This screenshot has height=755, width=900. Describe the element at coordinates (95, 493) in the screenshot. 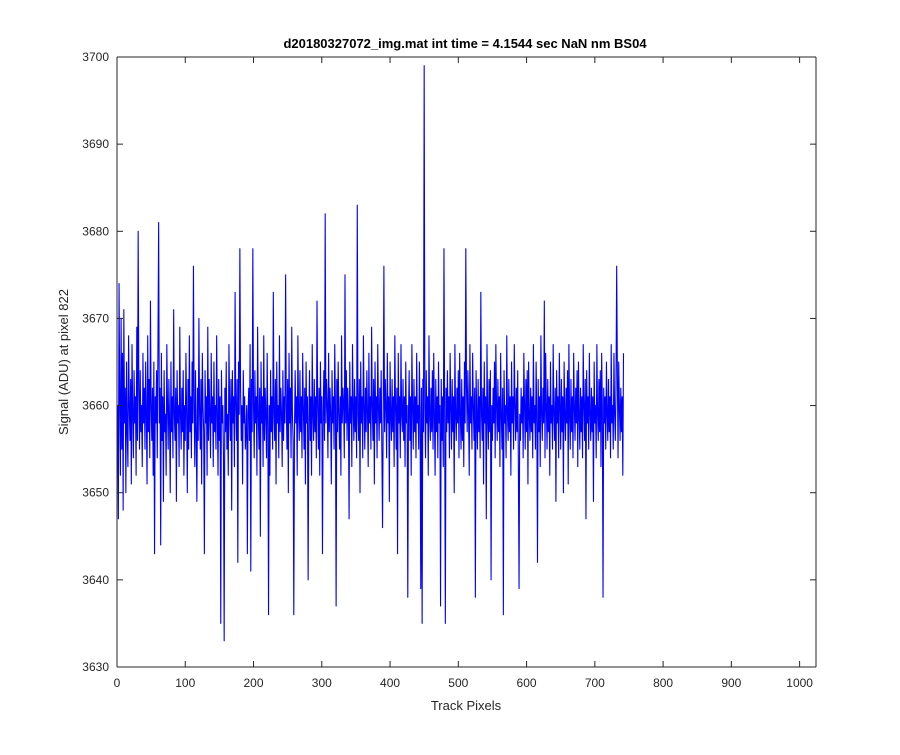

I see `y-tick-label: 3650` at that location.